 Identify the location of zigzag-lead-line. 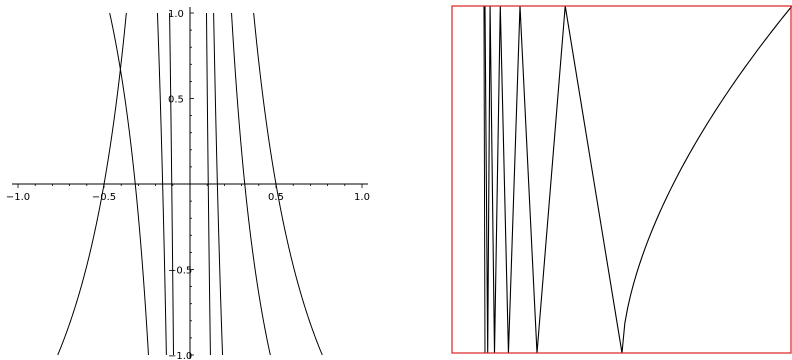
(484, 179).